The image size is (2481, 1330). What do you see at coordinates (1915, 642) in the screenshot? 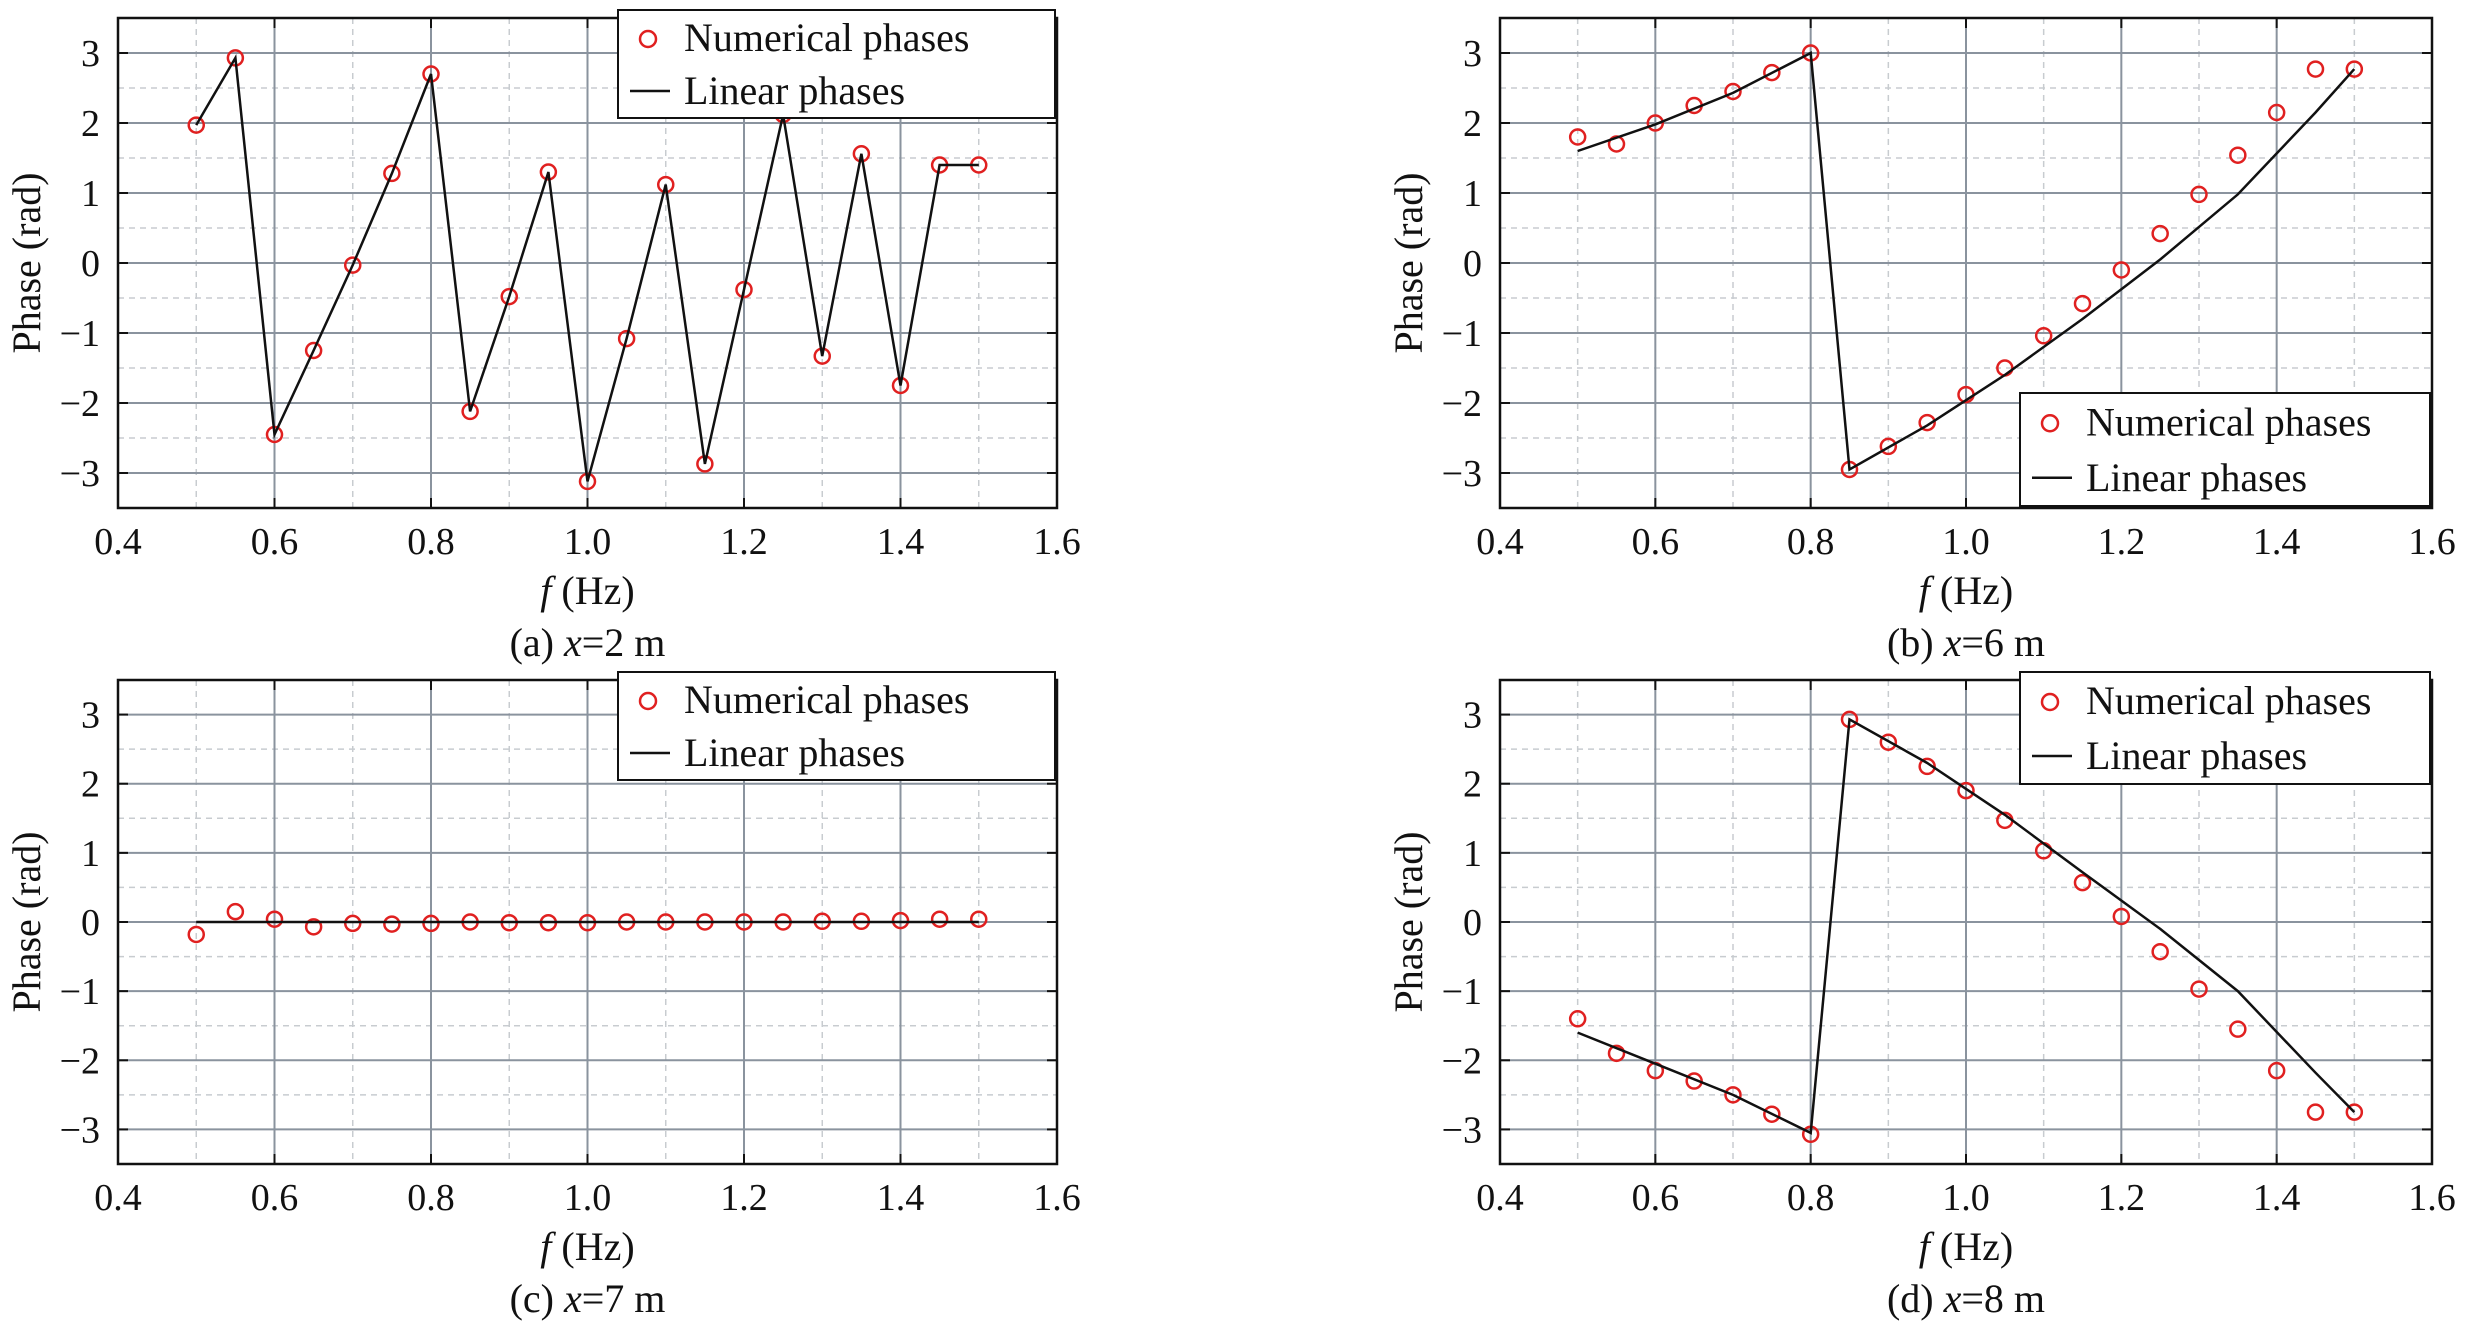
I see `caption-prefix: (b)` at bounding box center [1915, 642].